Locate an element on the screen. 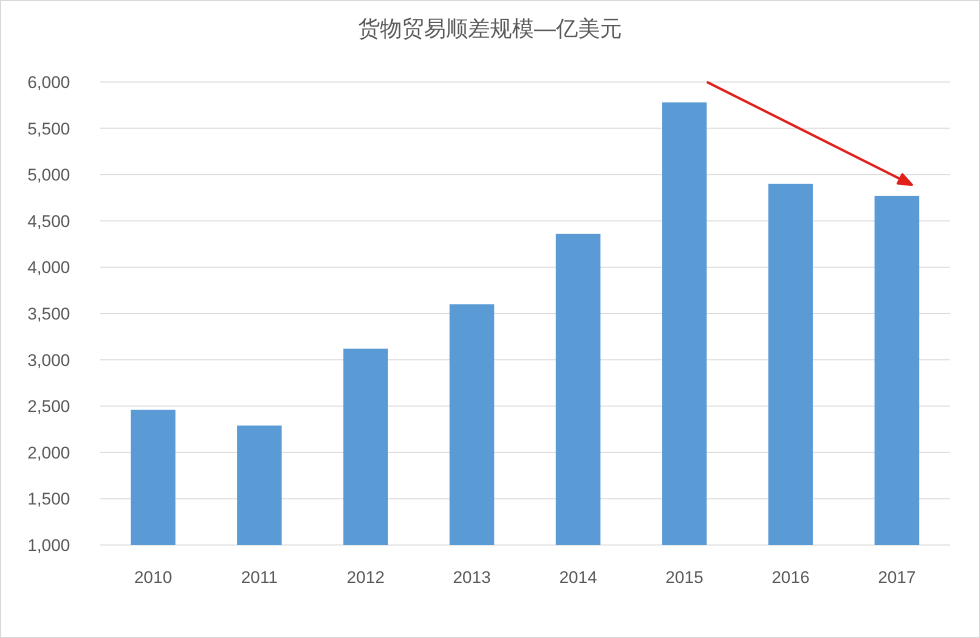 This screenshot has height=638, width=980. xtick-label: 2016 is located at coordinates (791, 577).